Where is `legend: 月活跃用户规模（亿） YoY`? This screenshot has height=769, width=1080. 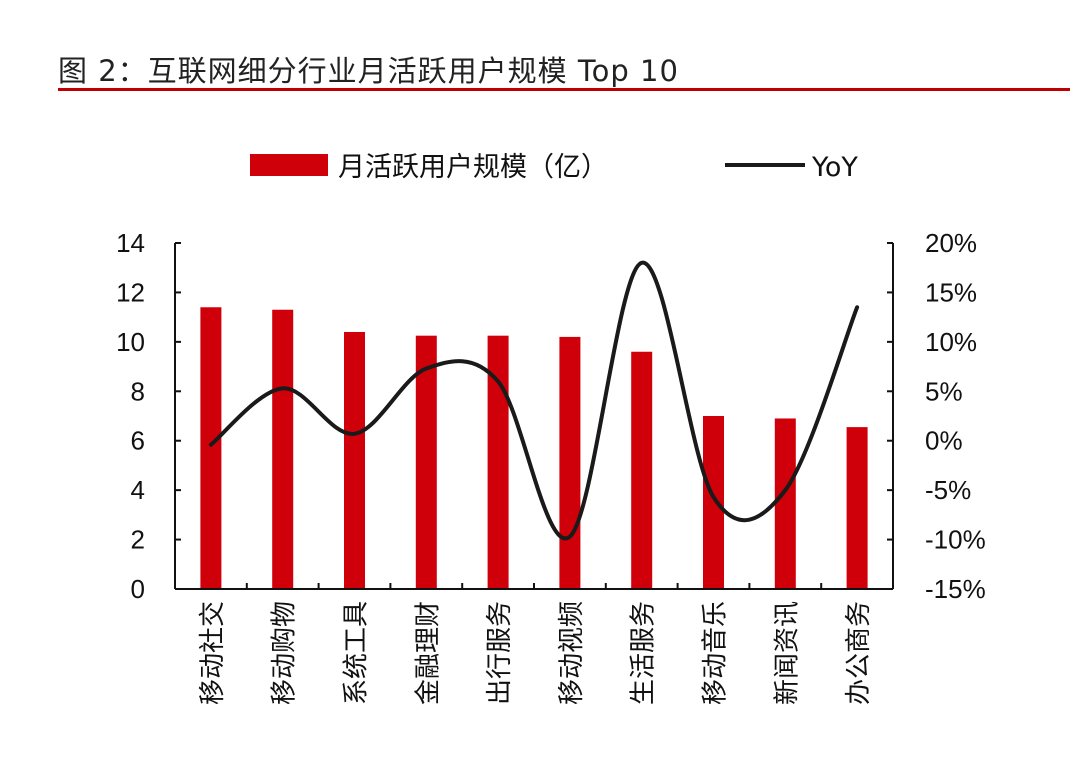
legend: 月活跃用户规模（亿） YoY is located at coordinates (554, 167).